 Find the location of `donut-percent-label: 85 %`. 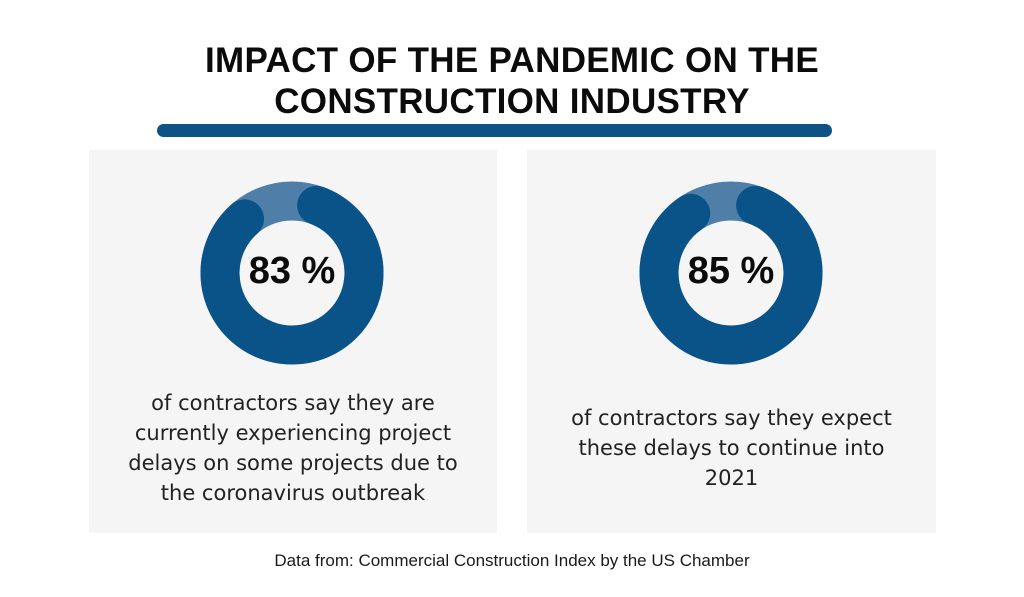

donut-percent-label: 85 % is located at coordinates (731, 271).